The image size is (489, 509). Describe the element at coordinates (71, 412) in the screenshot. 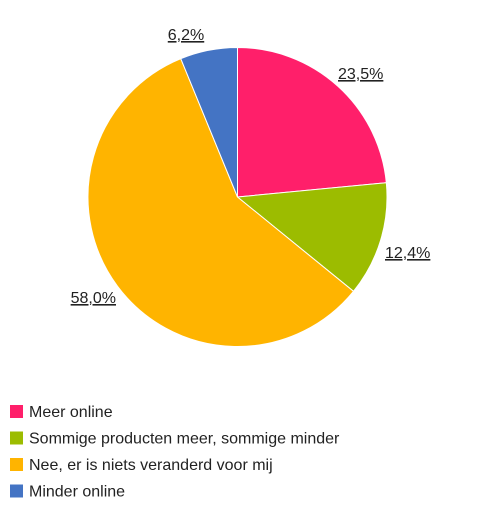

I see `legend-label-1: Meer online` at that location.